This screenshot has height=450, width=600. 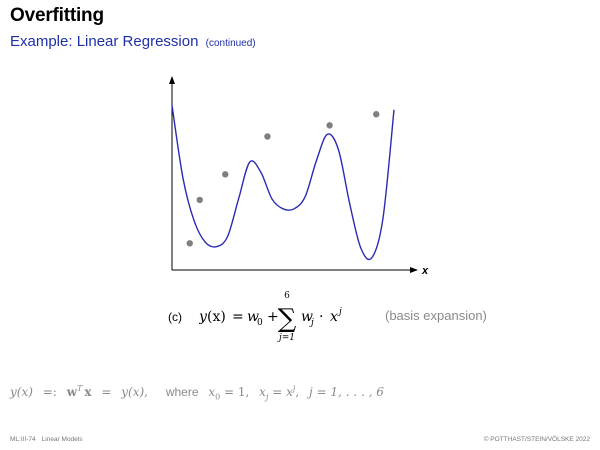 I want to click on def-w-sup: T, so click(x=80, y=388).